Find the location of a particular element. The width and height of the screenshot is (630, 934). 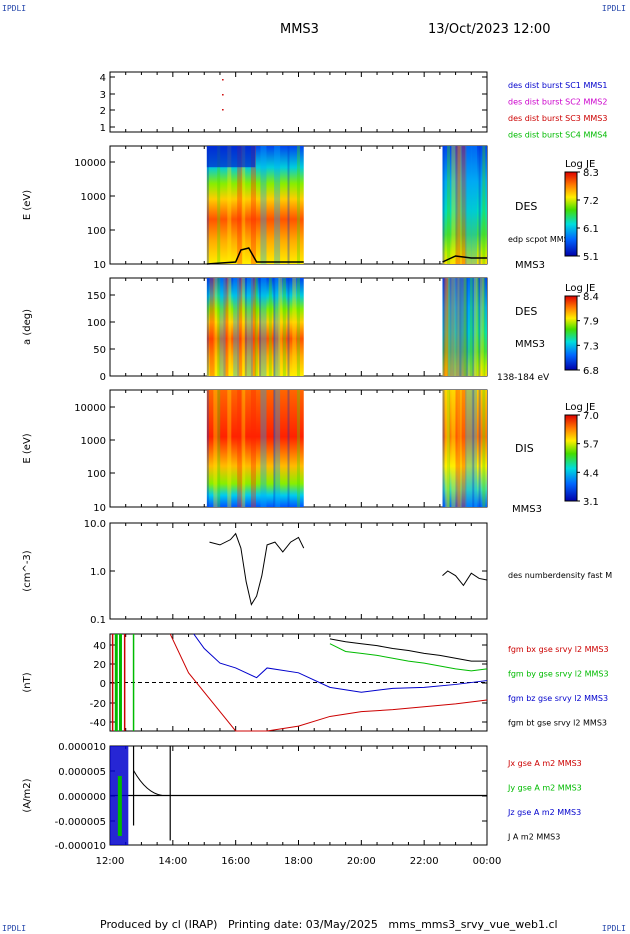

y-tick-label: 40 is located at coordinates (99, 646).